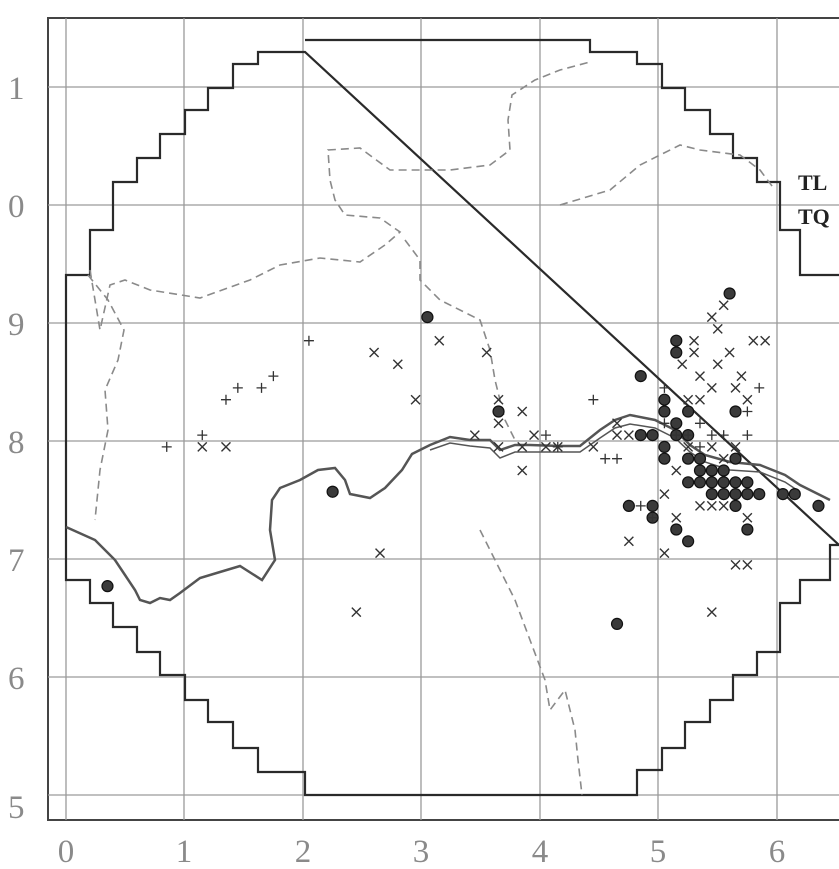 Image resolution: width=839 pixels, height=869 pixels. Describe the element at coordinates (16, 808) in the screenshot. I see `y-tick-label: 5` at that location.